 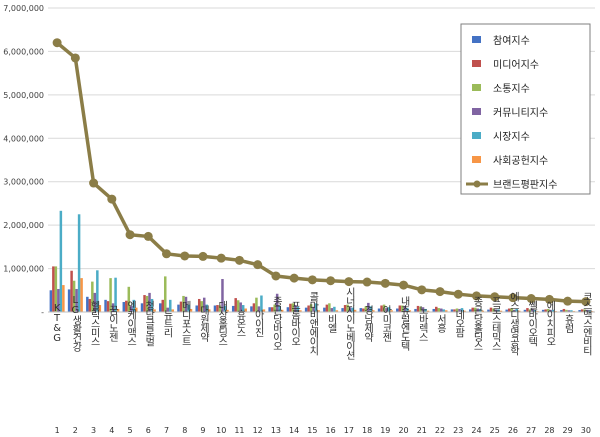 I want to click on category-label: 청담글로벌, so click(x=149, y=323).